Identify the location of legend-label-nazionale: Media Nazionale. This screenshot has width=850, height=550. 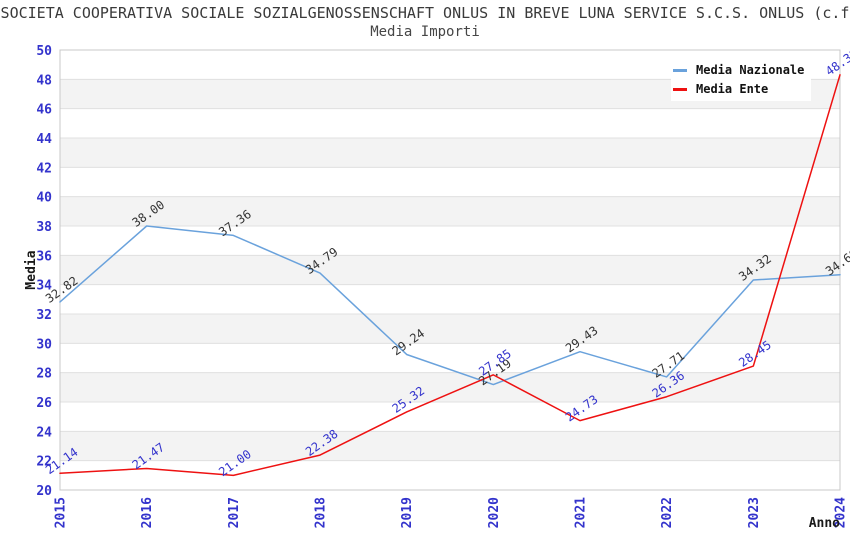
(750, 70).